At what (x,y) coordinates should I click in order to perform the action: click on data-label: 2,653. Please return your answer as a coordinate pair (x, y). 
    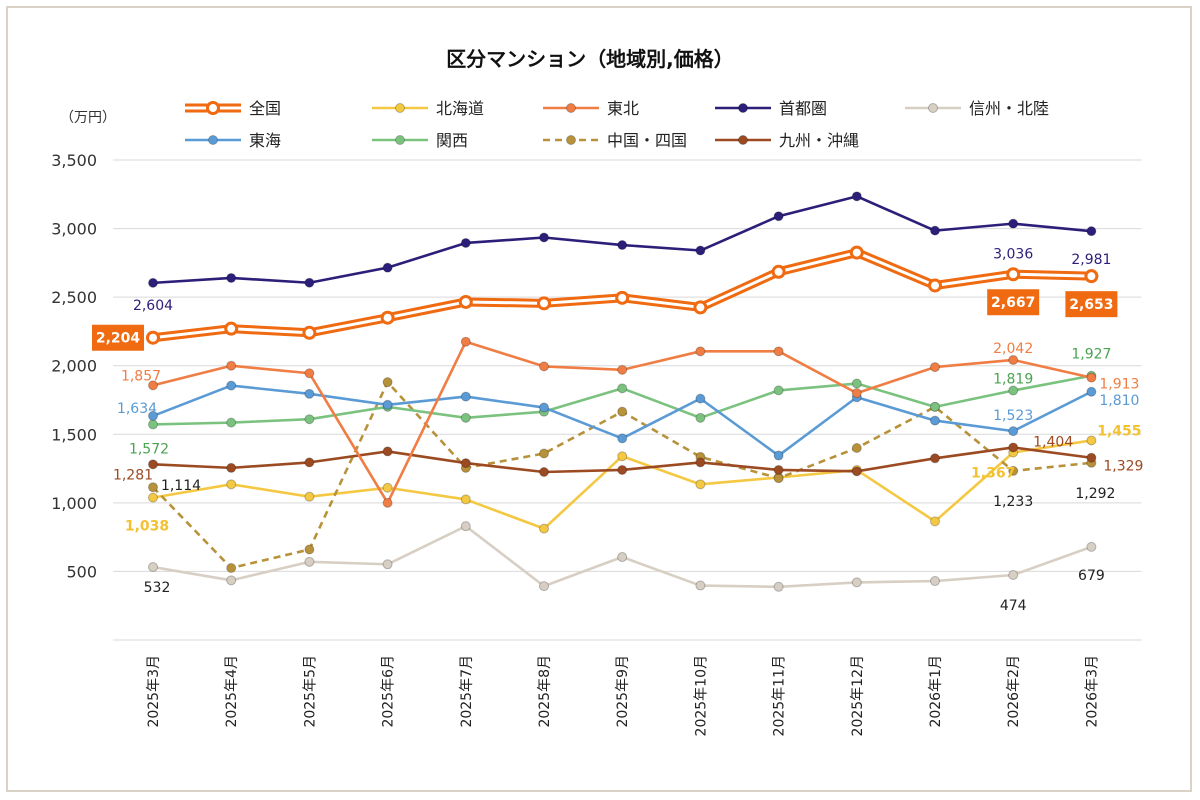
    Looking at the image, I should click on (1091, 305).